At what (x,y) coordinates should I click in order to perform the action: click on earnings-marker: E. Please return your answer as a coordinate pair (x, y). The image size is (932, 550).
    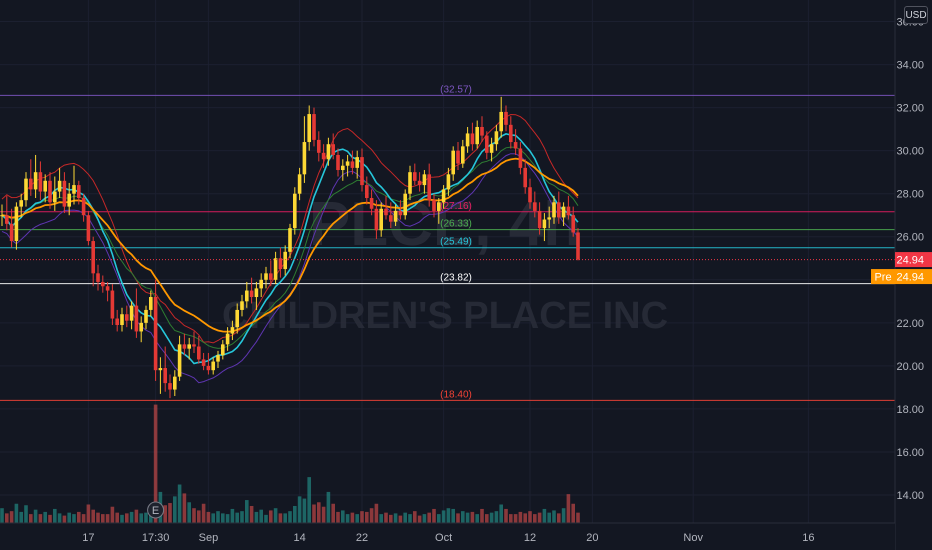
    Looking at the image, I should click on (156, 510).